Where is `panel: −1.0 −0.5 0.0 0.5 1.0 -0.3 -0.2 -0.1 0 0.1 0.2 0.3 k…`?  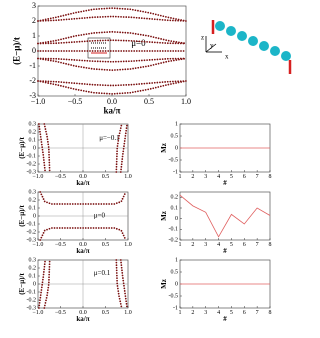 panel: −1.0 −0.5 0.0 0.5 1.0 -0.3 -0.2 -0.1 0 0.1 0.2 0.3 k… is located at coordinates (75, 222).